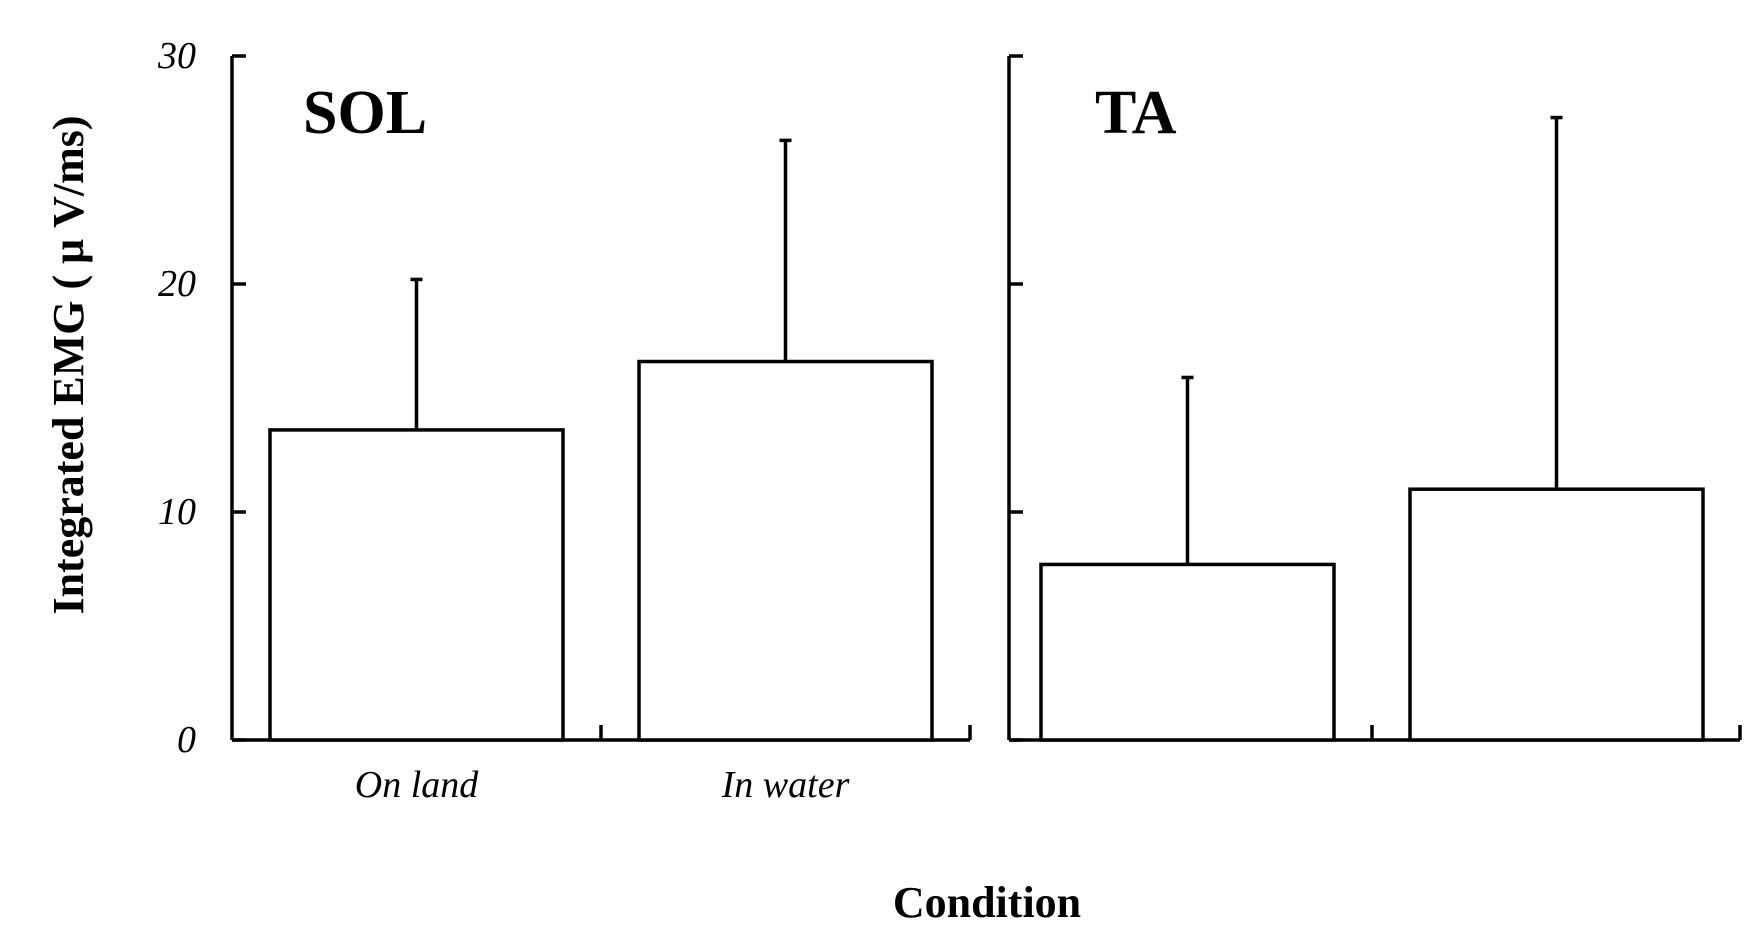 The height and width of the screenshot is (951, 1747). Describe the element at coordinates (365, 113) in the screenshot. I see `panel-sol-title: SOL` at that location.